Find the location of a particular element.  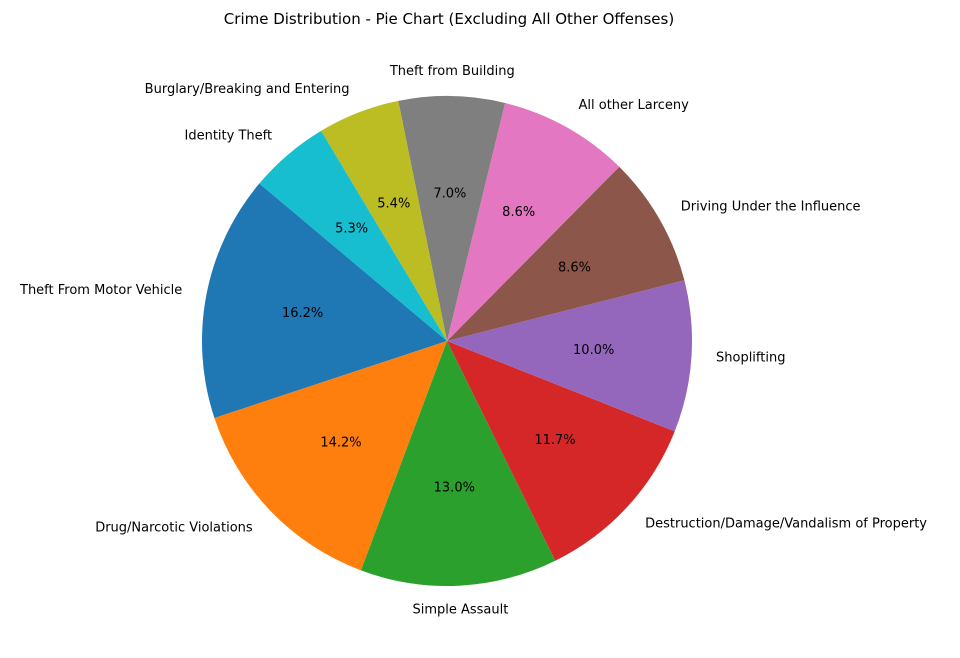

pie-slice-driving-under-the-influence is located at coordinates (566, 253).